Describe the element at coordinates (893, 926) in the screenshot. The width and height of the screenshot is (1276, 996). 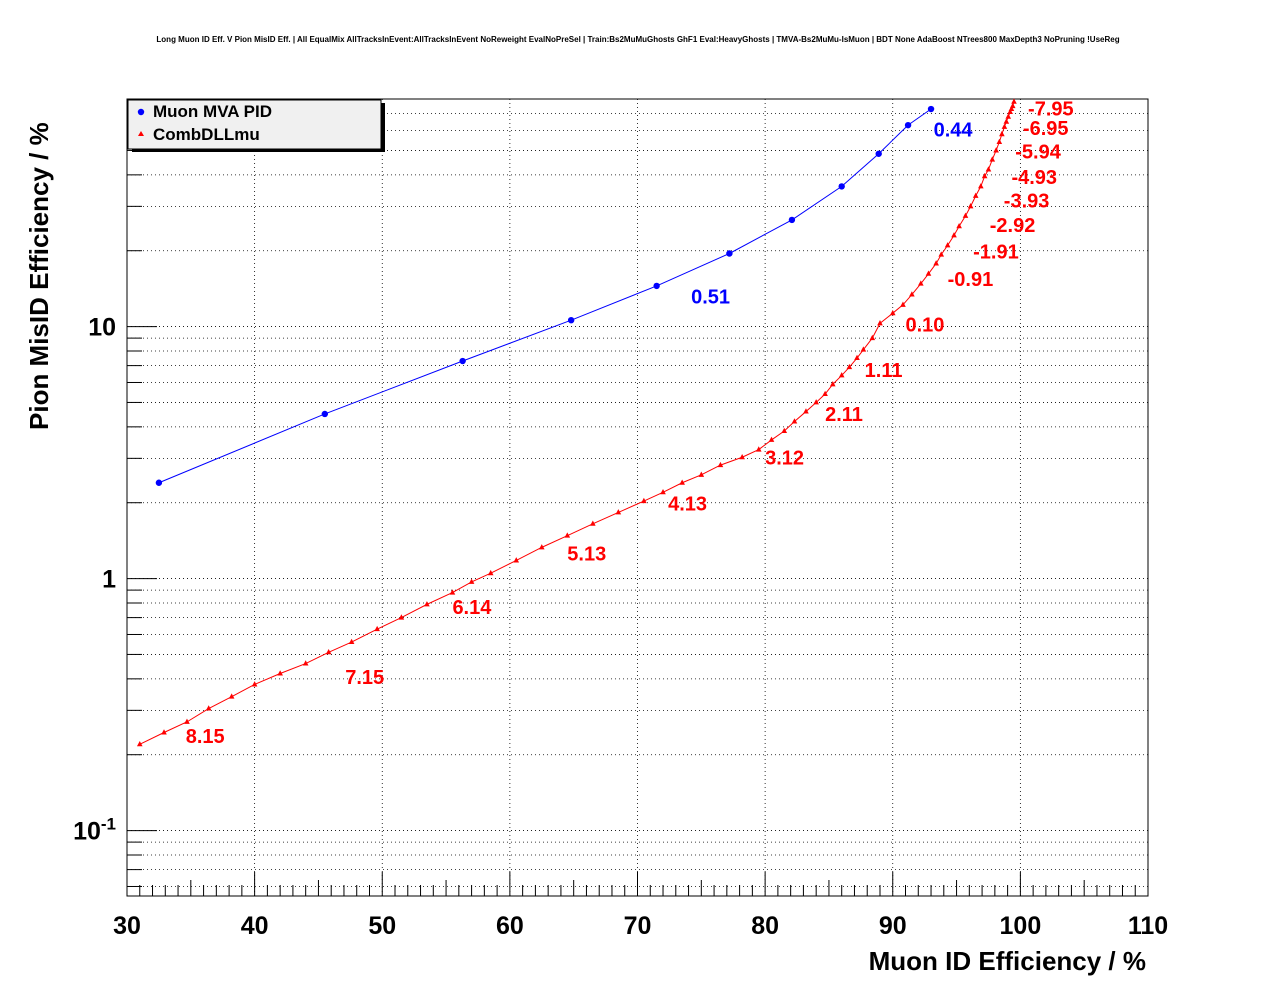
I see `x-tick-label: 90` at that location.